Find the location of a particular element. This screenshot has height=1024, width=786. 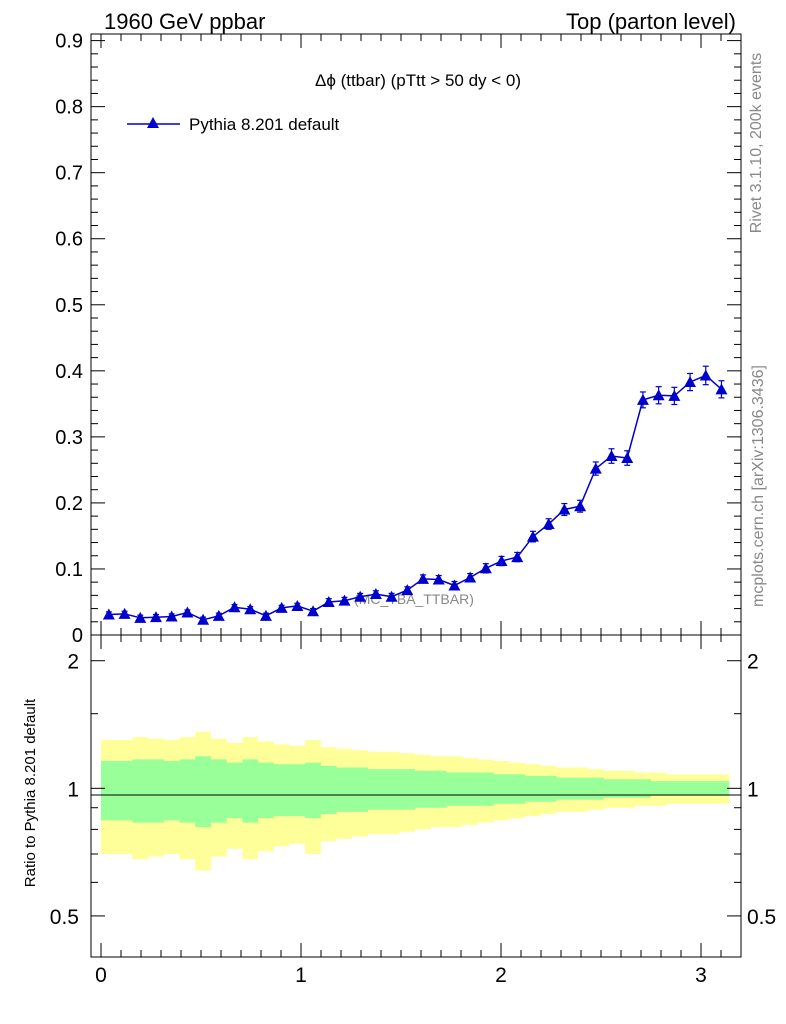

ratio-inner-band is located at coordinates (415, 792).